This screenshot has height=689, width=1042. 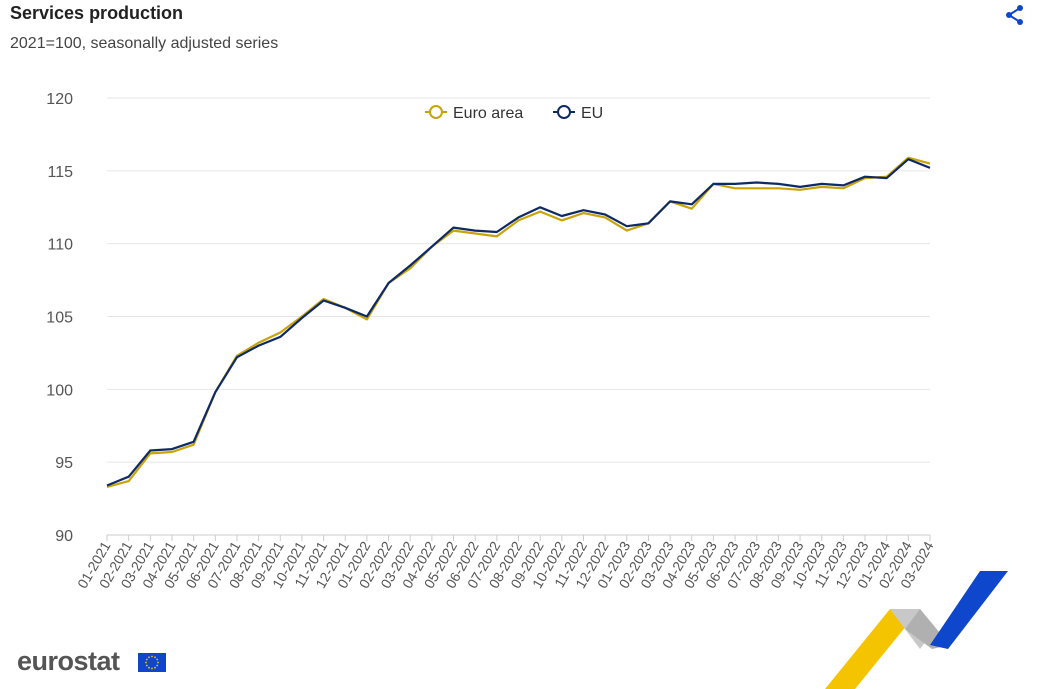 What do you see at coordinates (60, 172) in the screenshot?
I see `y-tick-label: 115` at bounding box center [60, 172].